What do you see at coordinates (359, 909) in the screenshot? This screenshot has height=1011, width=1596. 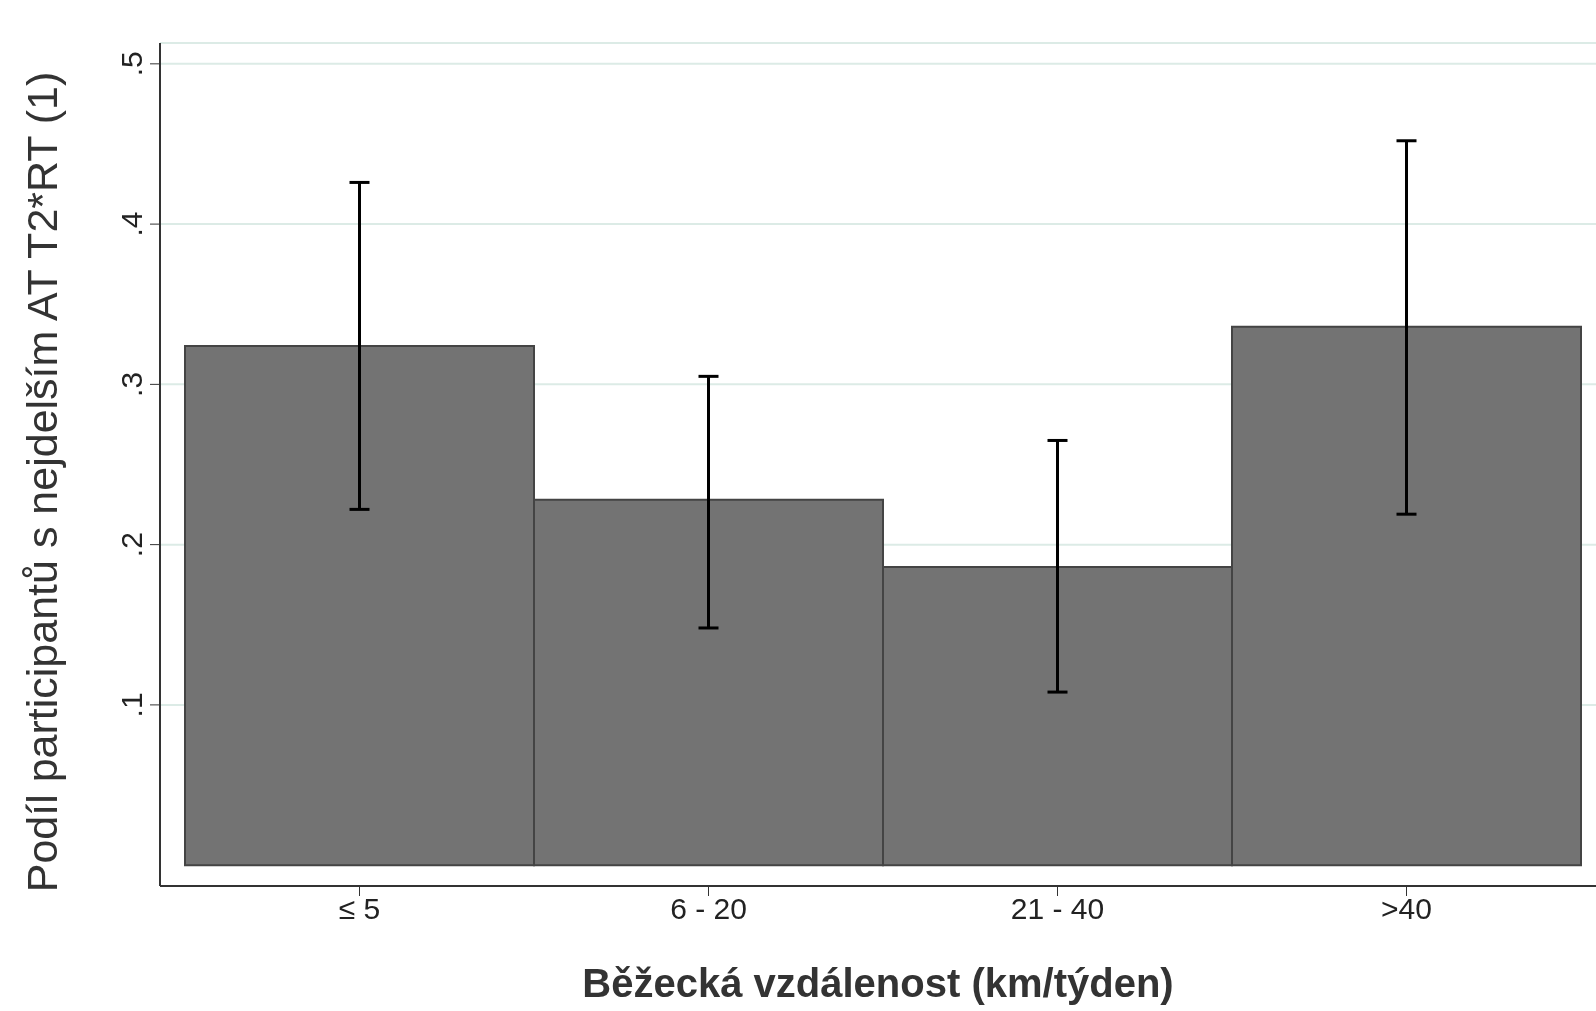 I see `x-tick-label: ≤ 5` at bounding box center [359, 909].